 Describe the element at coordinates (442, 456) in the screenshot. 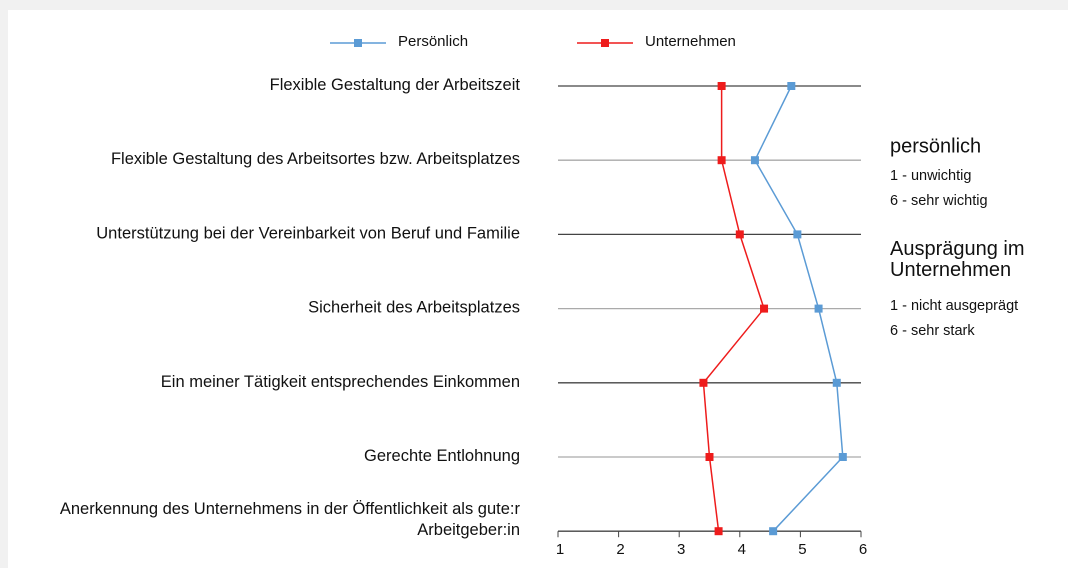

I see `category-label: Gerechte Entlohnung` at that location.